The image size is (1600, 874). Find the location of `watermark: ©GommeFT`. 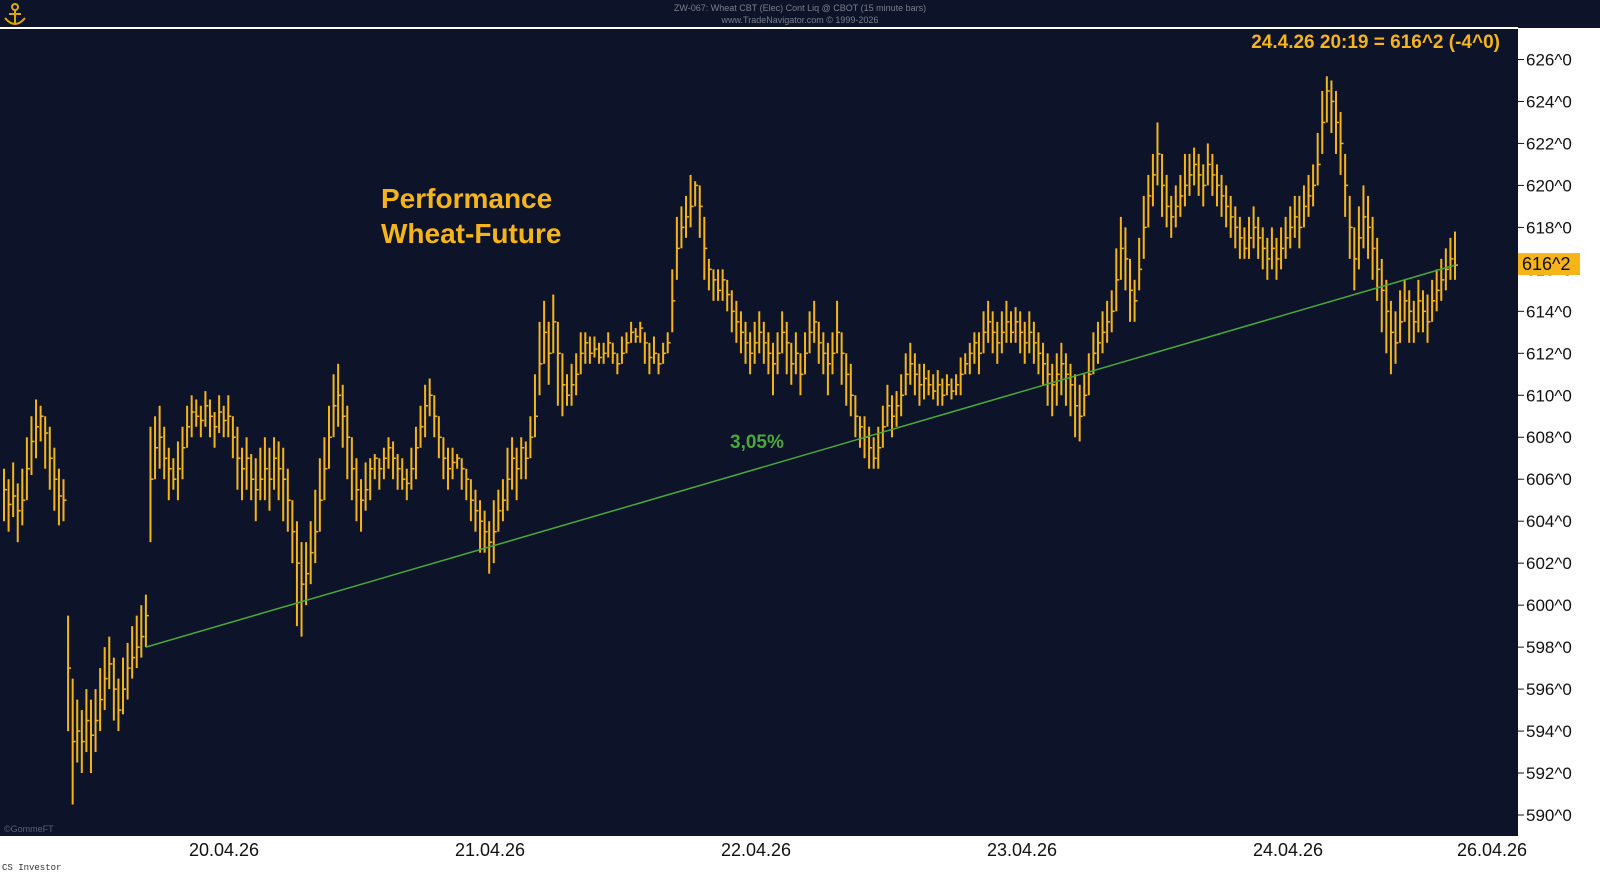

watermark: ©GommeFT is located at coordinates (29, 829).